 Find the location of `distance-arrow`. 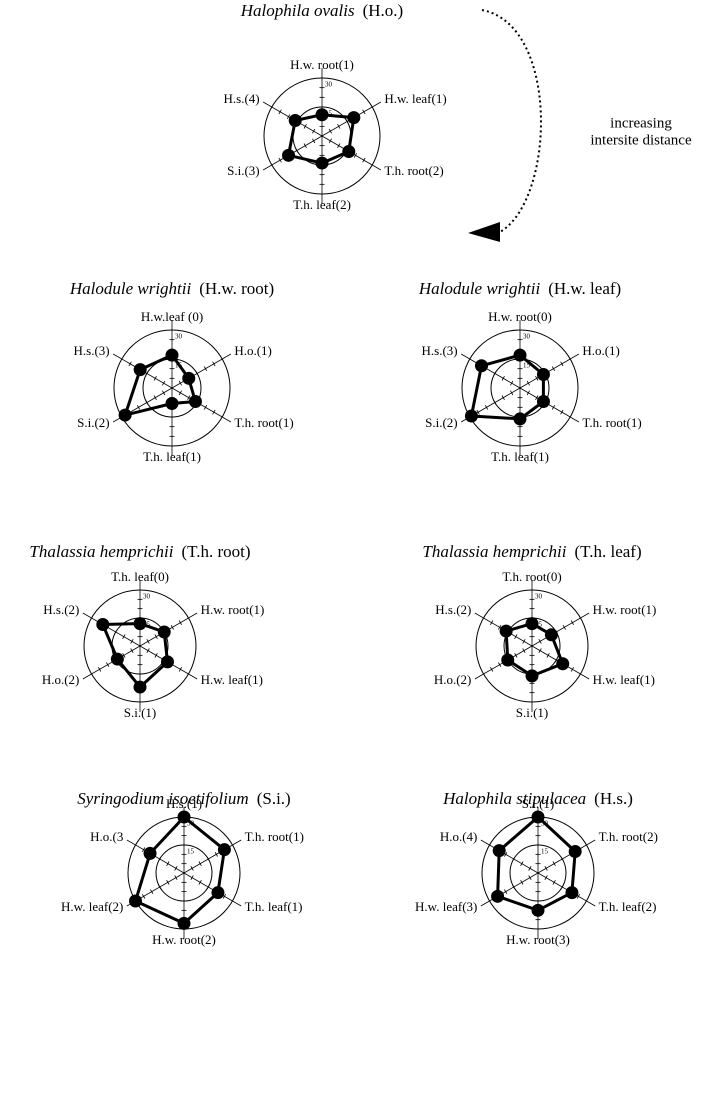

distance-arrow is located at coordinates (511, 121).